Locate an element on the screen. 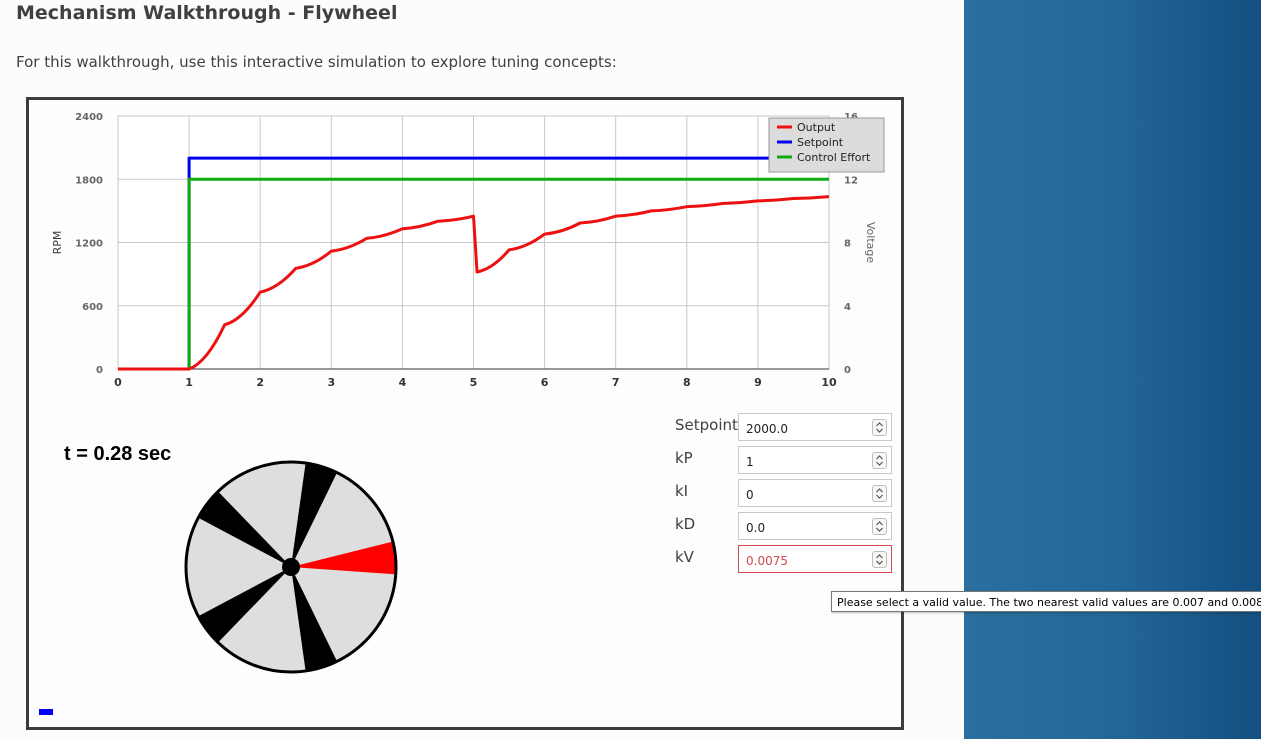 The width and height of the screenshot is (1261, 739). left-tick-label: 0 is located at coordinates (99, 370).